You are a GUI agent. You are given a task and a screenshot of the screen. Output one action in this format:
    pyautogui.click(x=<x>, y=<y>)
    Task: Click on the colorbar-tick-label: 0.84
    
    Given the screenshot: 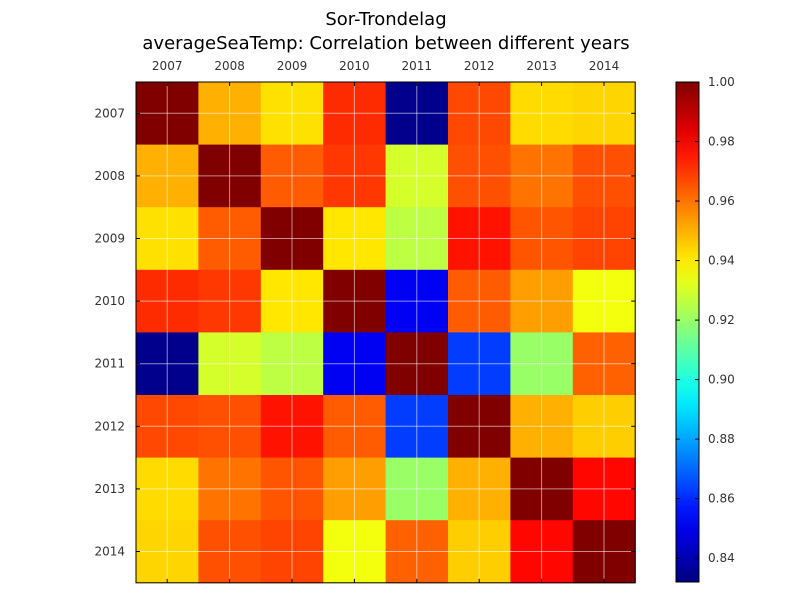 What is the action you would take?
    pyautogui.click(x=721, y=558)
    